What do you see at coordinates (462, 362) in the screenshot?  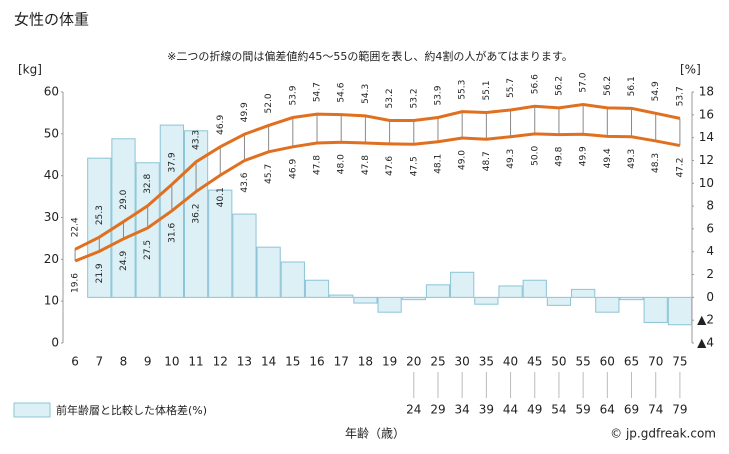 I see `x-tick-label: 30` at bounding box center [462, 362].